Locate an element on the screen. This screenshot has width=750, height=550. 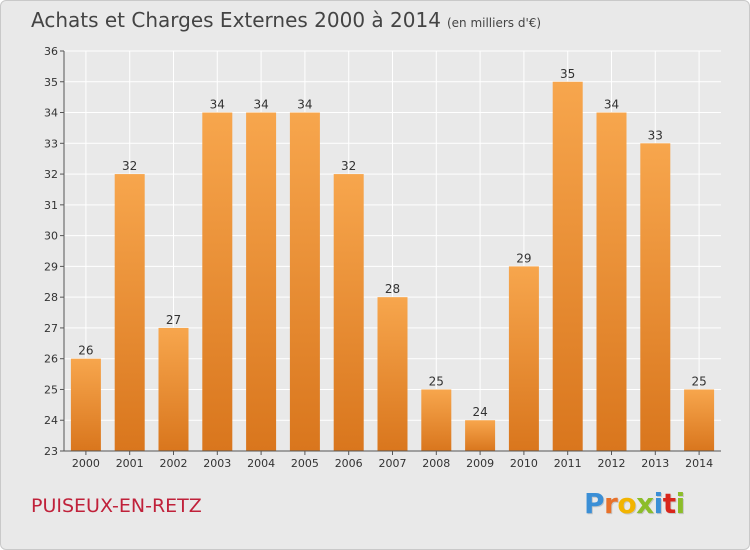
bar-2001 is located at coordinates (129, 313).